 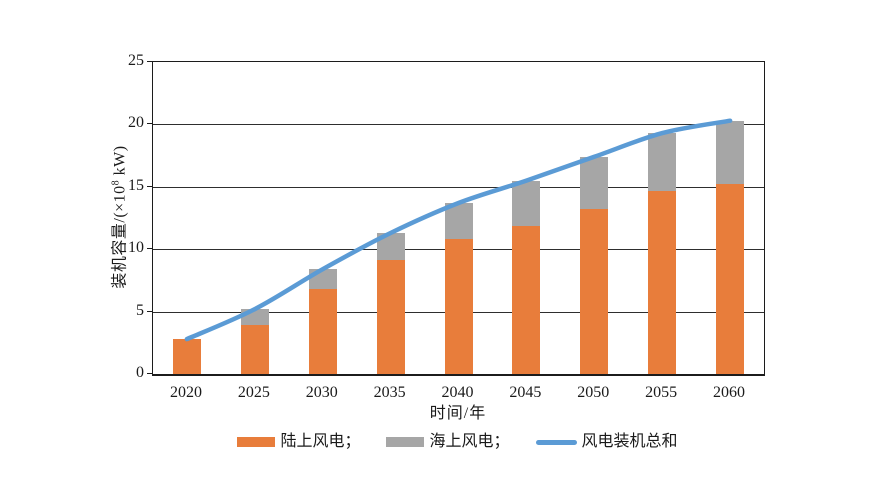 What do you see at coordinates (730, 279) in the screenshot?
I see `bar-onshore-2060` at bounding box center [730, 279].